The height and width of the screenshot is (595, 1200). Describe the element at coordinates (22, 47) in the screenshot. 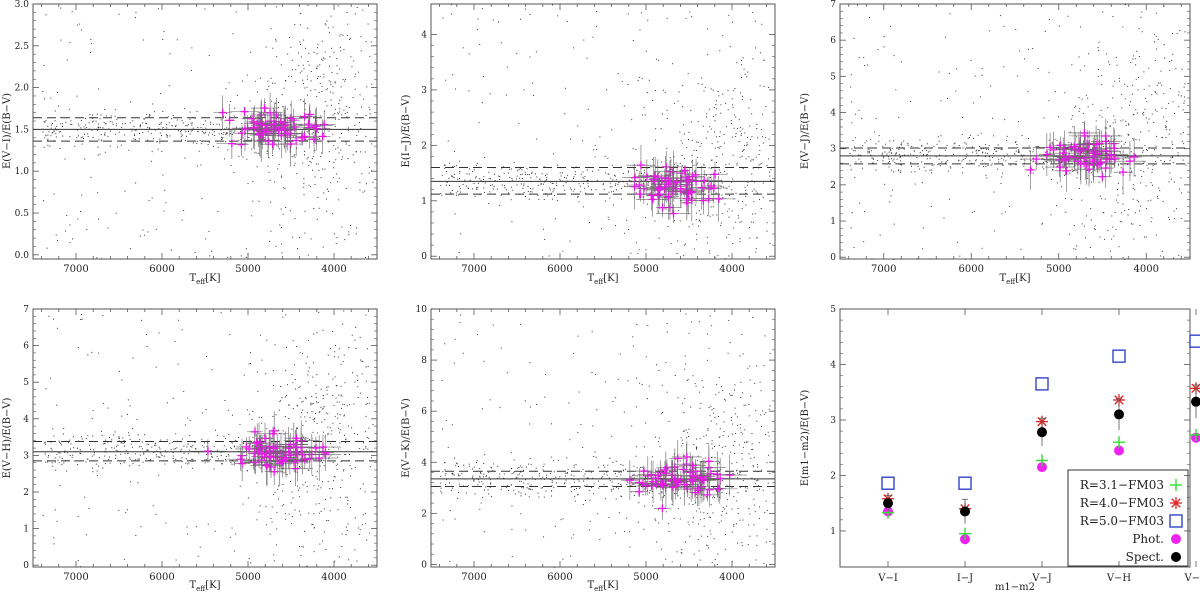

I see `y-tick-label: 2.5` at that location.